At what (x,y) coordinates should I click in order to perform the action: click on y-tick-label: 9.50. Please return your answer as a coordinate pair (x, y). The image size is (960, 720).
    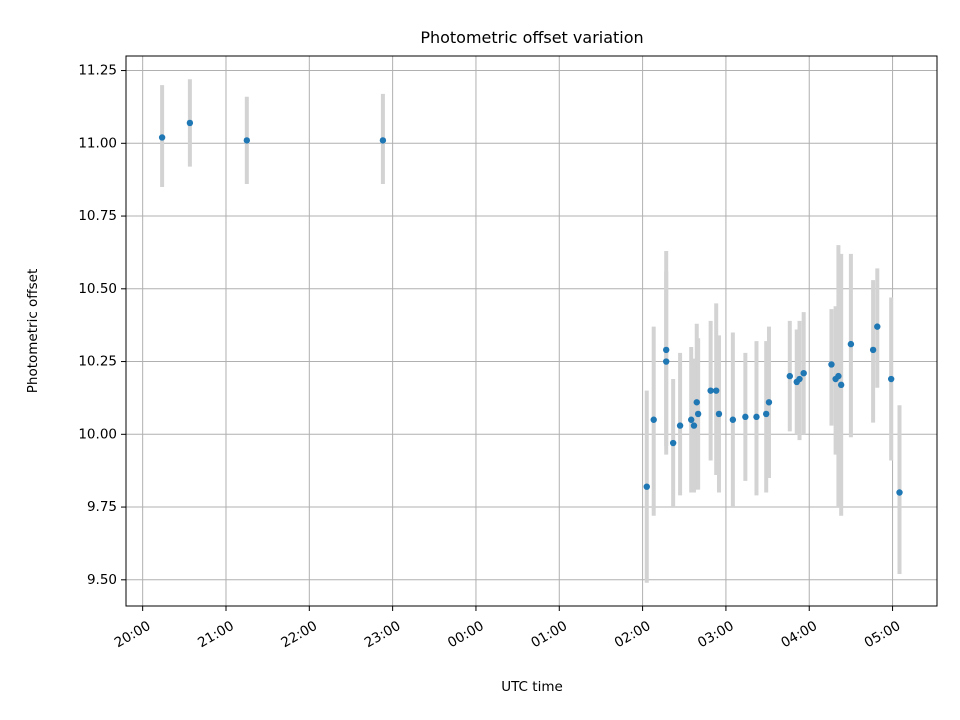
    Looking at the image, I should click on (102, 580).